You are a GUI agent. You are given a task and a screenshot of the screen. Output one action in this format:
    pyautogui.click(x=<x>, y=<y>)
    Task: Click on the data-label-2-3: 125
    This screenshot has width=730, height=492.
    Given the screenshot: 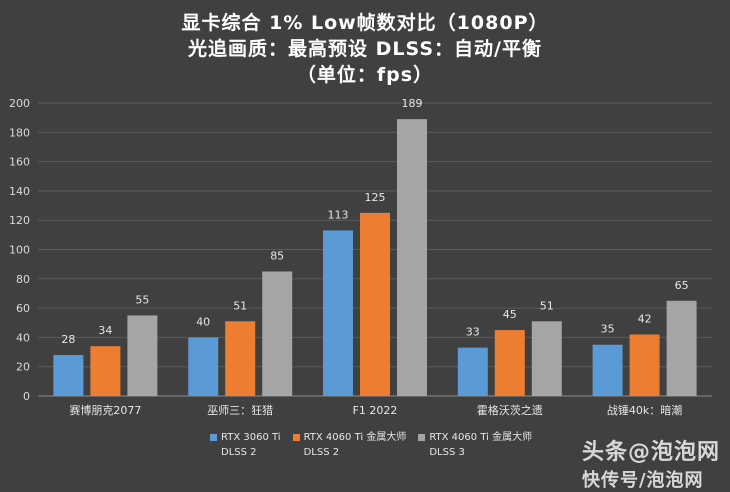 What is the action you would take?
    pyautogui.click(x=375, y=197)
    